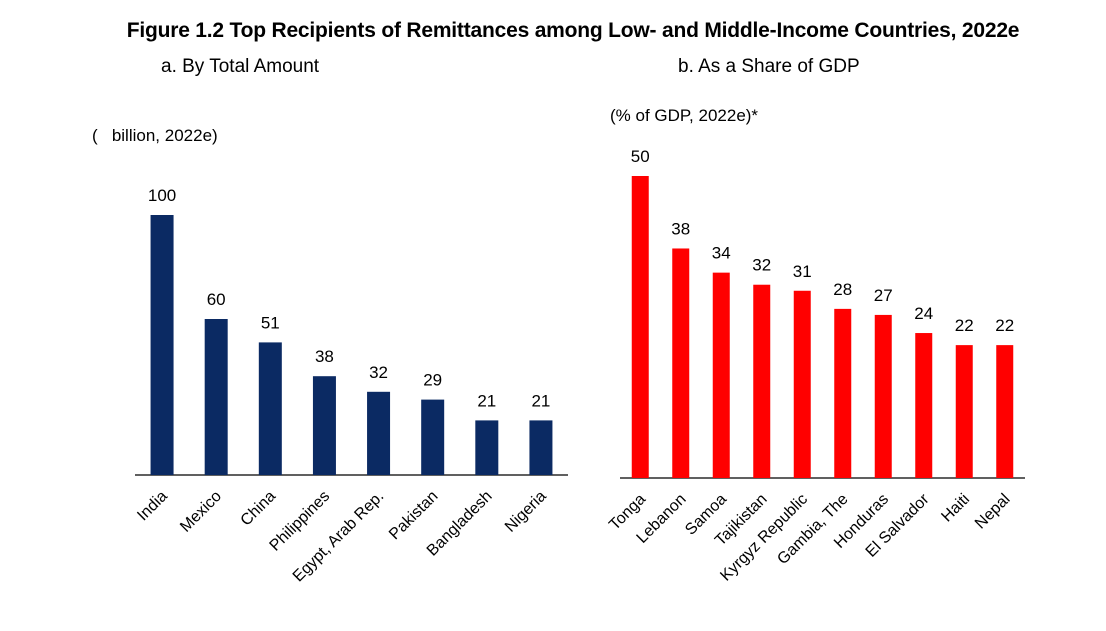 This screenshot has width=1106, height=631. Describe the element at coordinates (413, 515) in the screenshot. I see `panel-a-category-label: Pakistan` at that location.